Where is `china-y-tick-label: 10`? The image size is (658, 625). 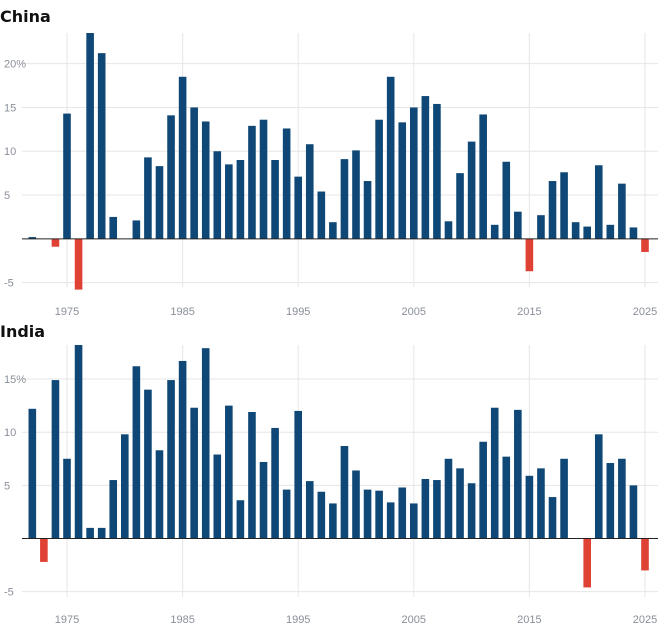
china-y-tick-label: 10 is located at coordinates (10, 152).